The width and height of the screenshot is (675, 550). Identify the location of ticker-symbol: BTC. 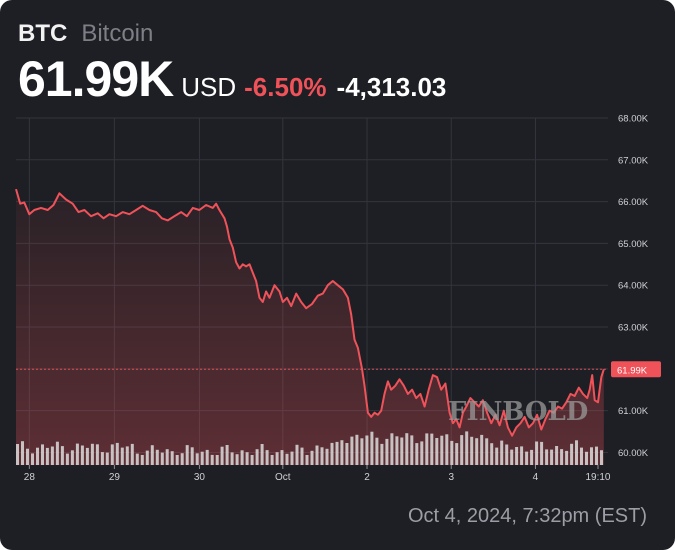
(43, 33).